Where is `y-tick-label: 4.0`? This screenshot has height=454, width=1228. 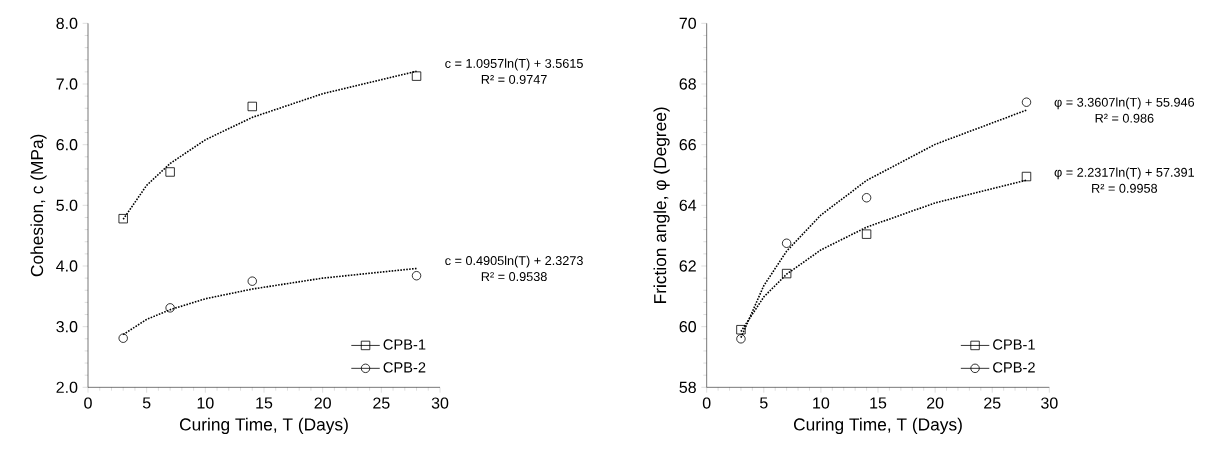 y-tick-label: 4.0 is located at coordinates (67, 266).